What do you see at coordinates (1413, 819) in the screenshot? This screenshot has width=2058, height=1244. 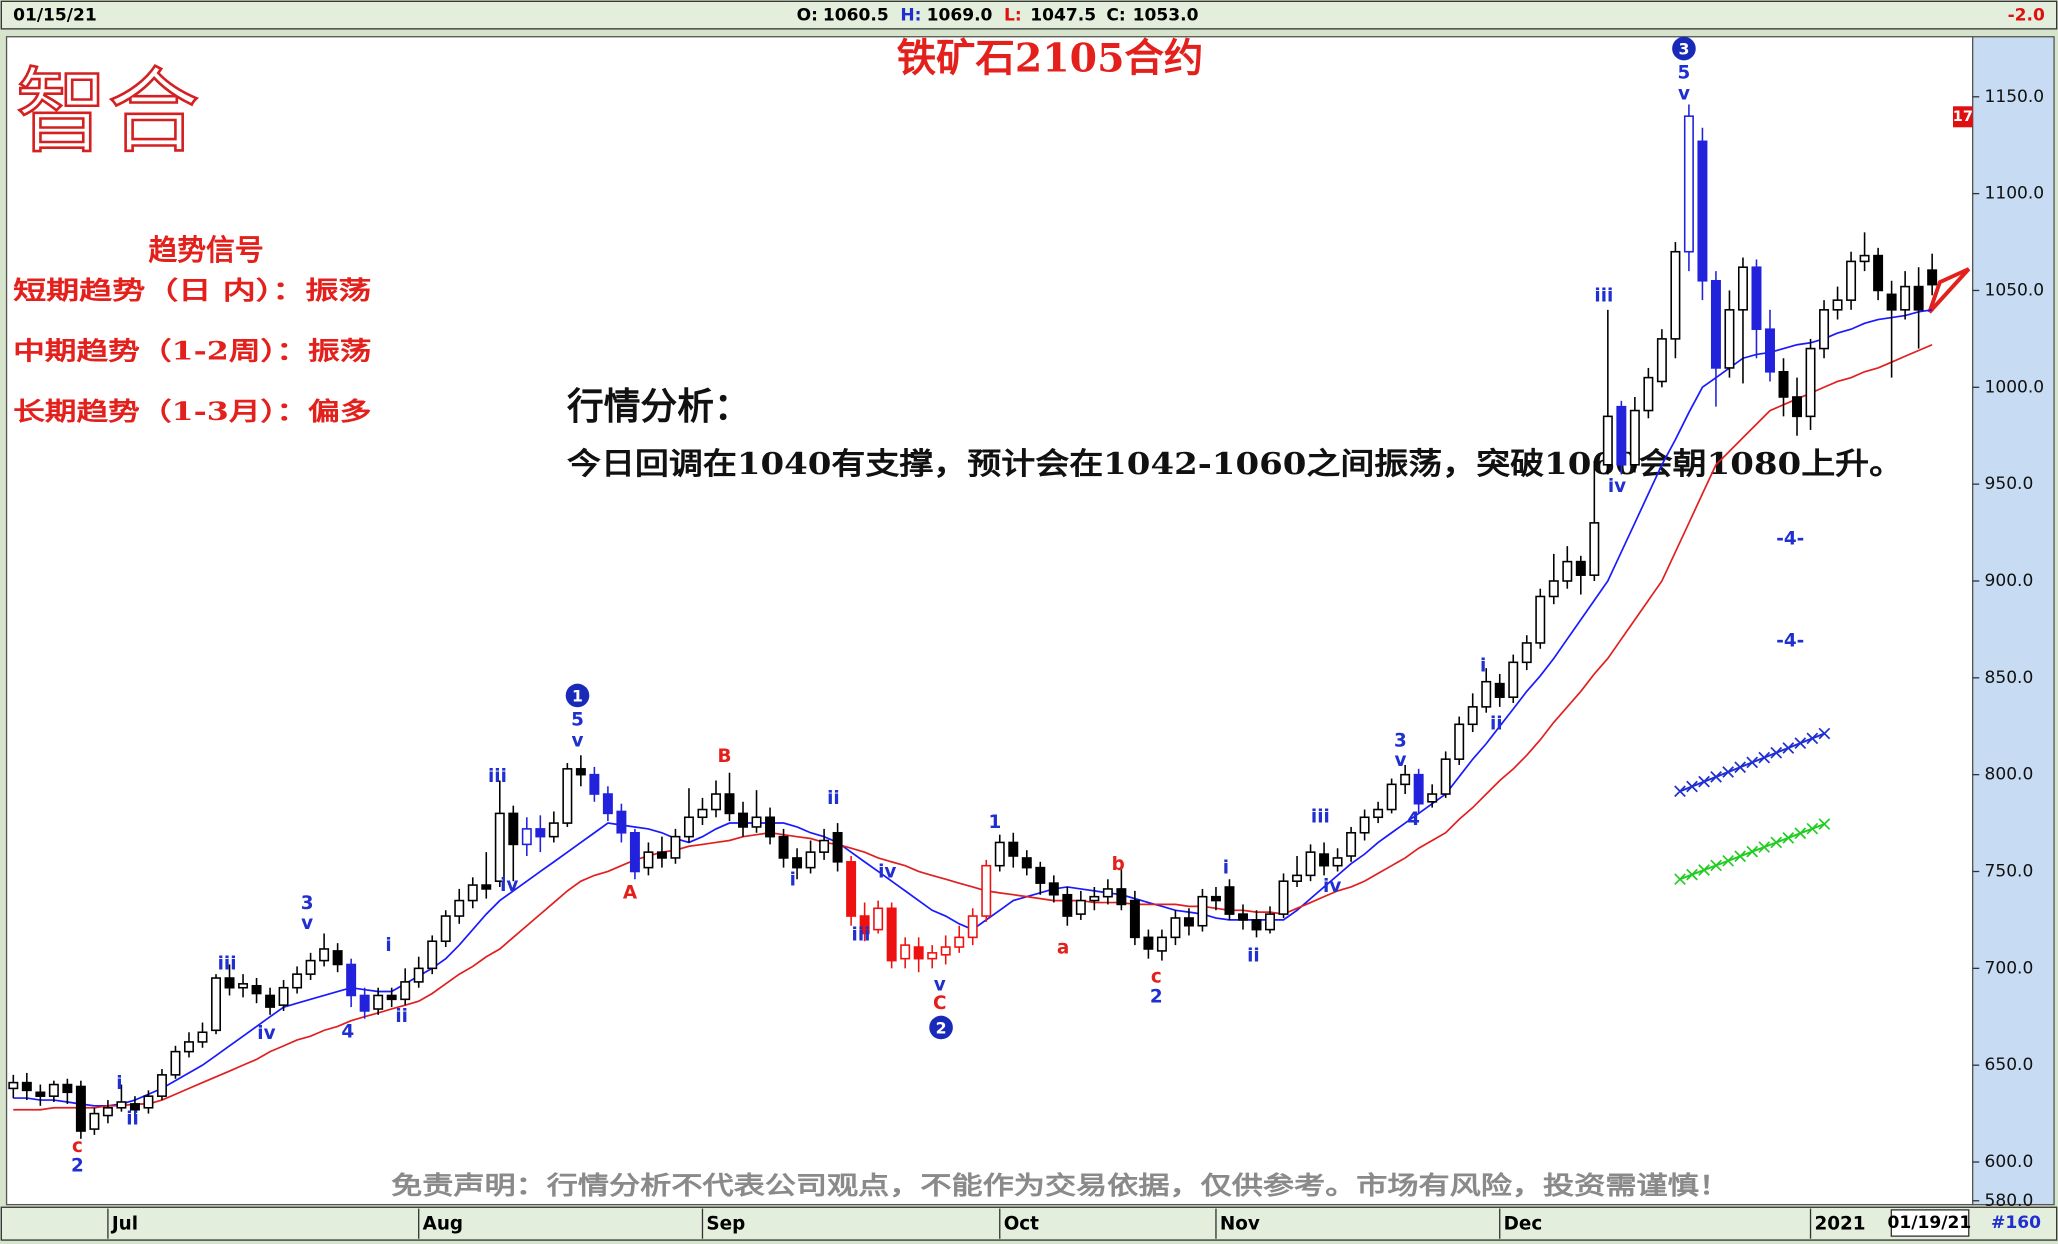 I see `wave-label: 4` at bounding box center [1413, 819].